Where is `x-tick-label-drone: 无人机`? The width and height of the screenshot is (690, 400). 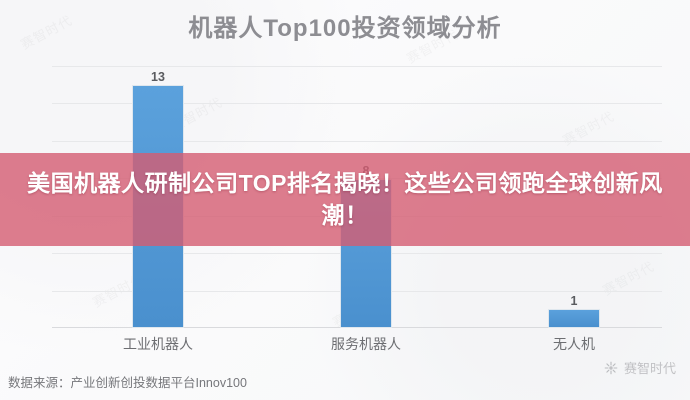 x-tick-label-drone: 无人机 is located at coordinates (574, 344).